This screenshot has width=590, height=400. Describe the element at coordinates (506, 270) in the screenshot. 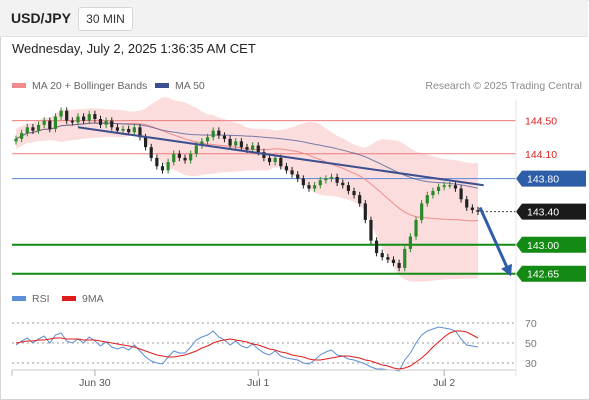

I see `projection-arrow-head` at that location.